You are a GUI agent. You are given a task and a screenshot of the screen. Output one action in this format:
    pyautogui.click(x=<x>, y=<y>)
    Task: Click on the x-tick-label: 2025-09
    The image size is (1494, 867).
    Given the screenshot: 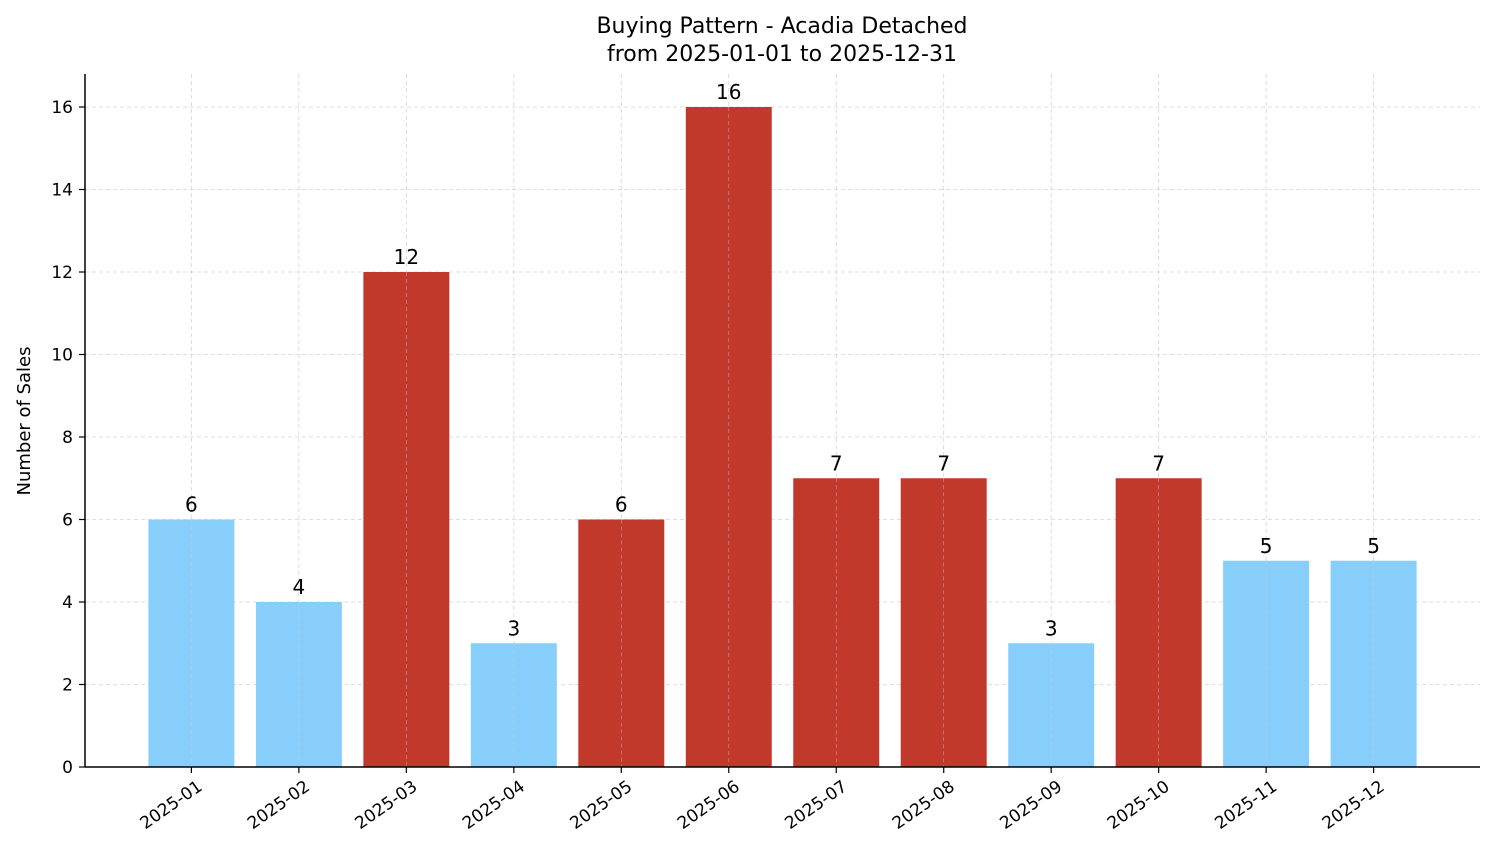 What is the action you would take?
    pyautogui.click(x=1031, y=805)
    